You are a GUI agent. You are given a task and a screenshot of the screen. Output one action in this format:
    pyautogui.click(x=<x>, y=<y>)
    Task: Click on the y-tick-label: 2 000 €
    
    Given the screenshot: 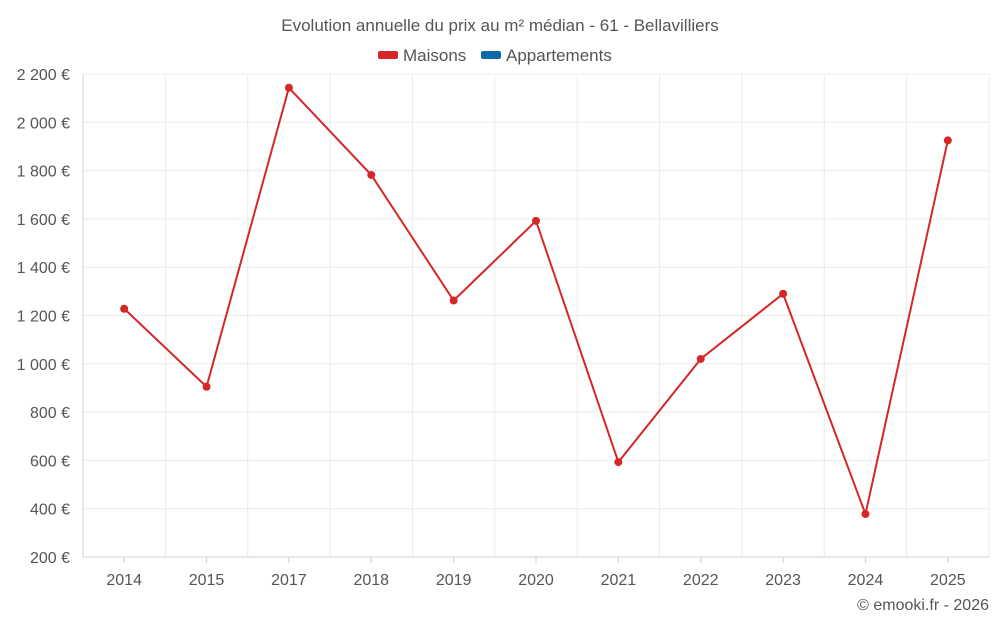 What is the action you would take?
    pyautogui.click(x=43, y=123)
    